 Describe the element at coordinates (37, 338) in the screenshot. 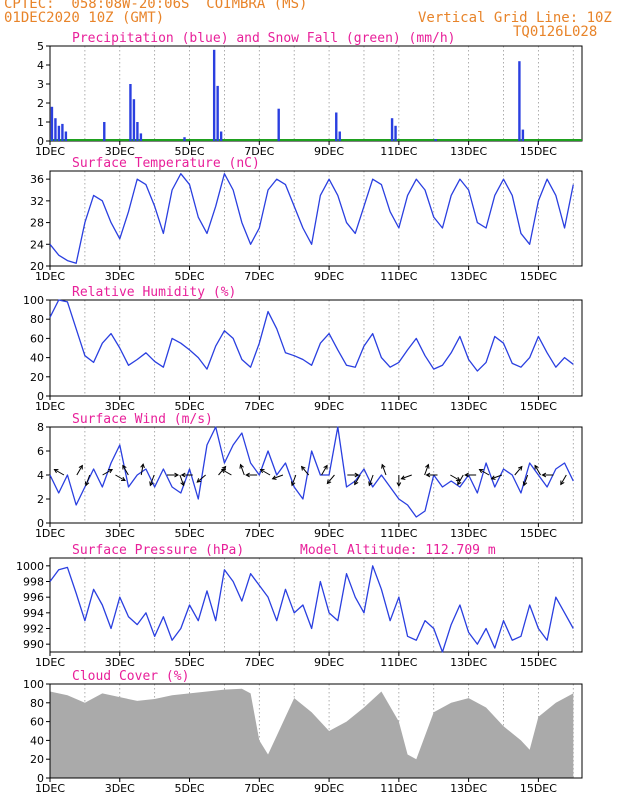

I see `y-tick-label: 60` at that location.